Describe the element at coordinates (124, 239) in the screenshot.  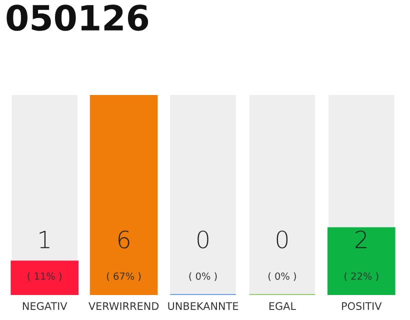
I see `data-label: 6` at that location.